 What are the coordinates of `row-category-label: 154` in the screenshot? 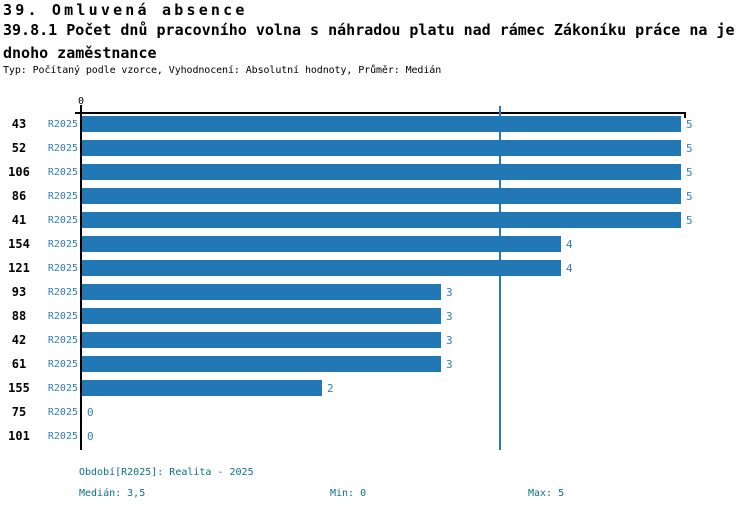 It's located at (19, 244).